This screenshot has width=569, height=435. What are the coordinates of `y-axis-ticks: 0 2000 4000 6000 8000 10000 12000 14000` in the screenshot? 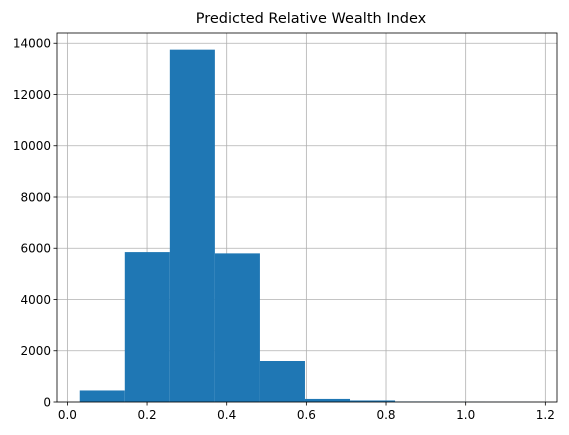 It's located at (35, 223).